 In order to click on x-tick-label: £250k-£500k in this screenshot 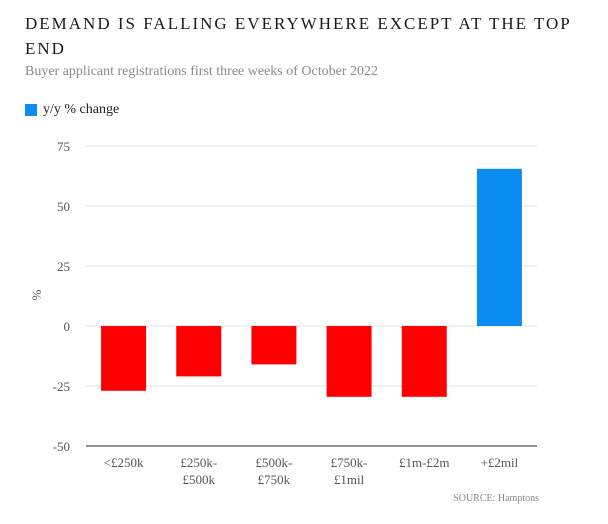, I will do `click(198, 471)`.